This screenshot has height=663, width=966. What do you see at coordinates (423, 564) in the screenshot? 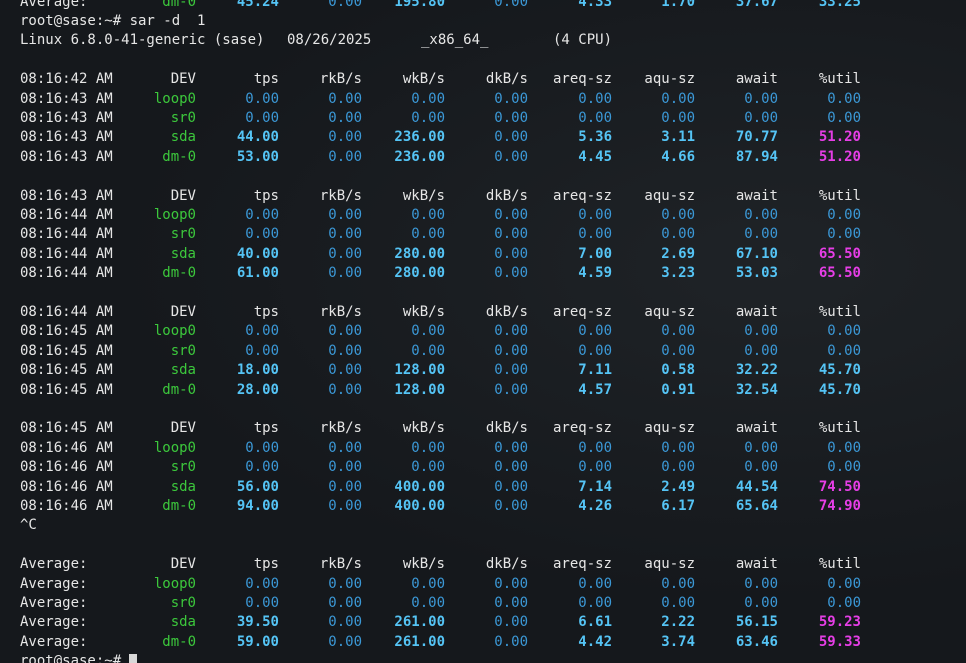
I see `column-header: wkB/s` at bounding box center [423, 564].